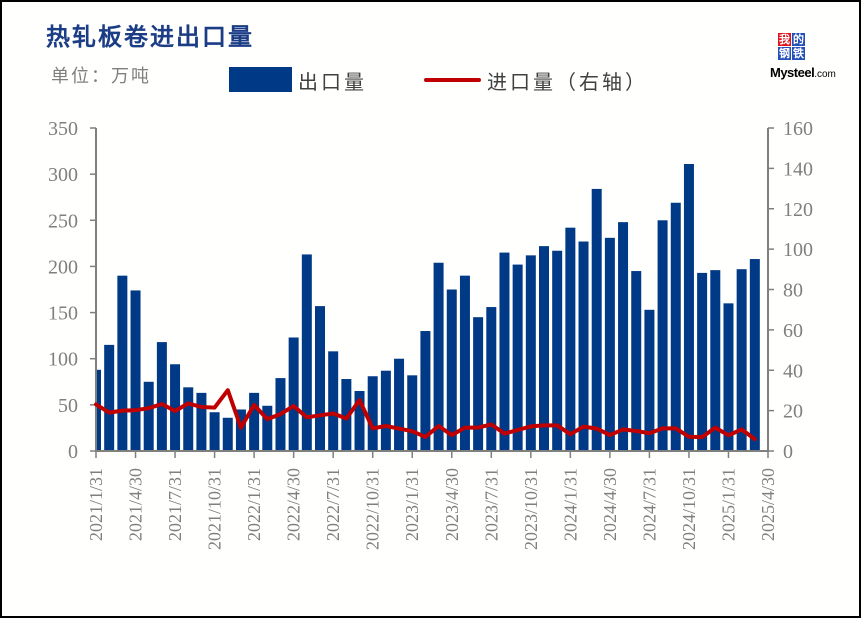  Describe the element at coordinates (215, 509) in the screenshot. I see `x-tick-label: 2021/10/31` at that location.